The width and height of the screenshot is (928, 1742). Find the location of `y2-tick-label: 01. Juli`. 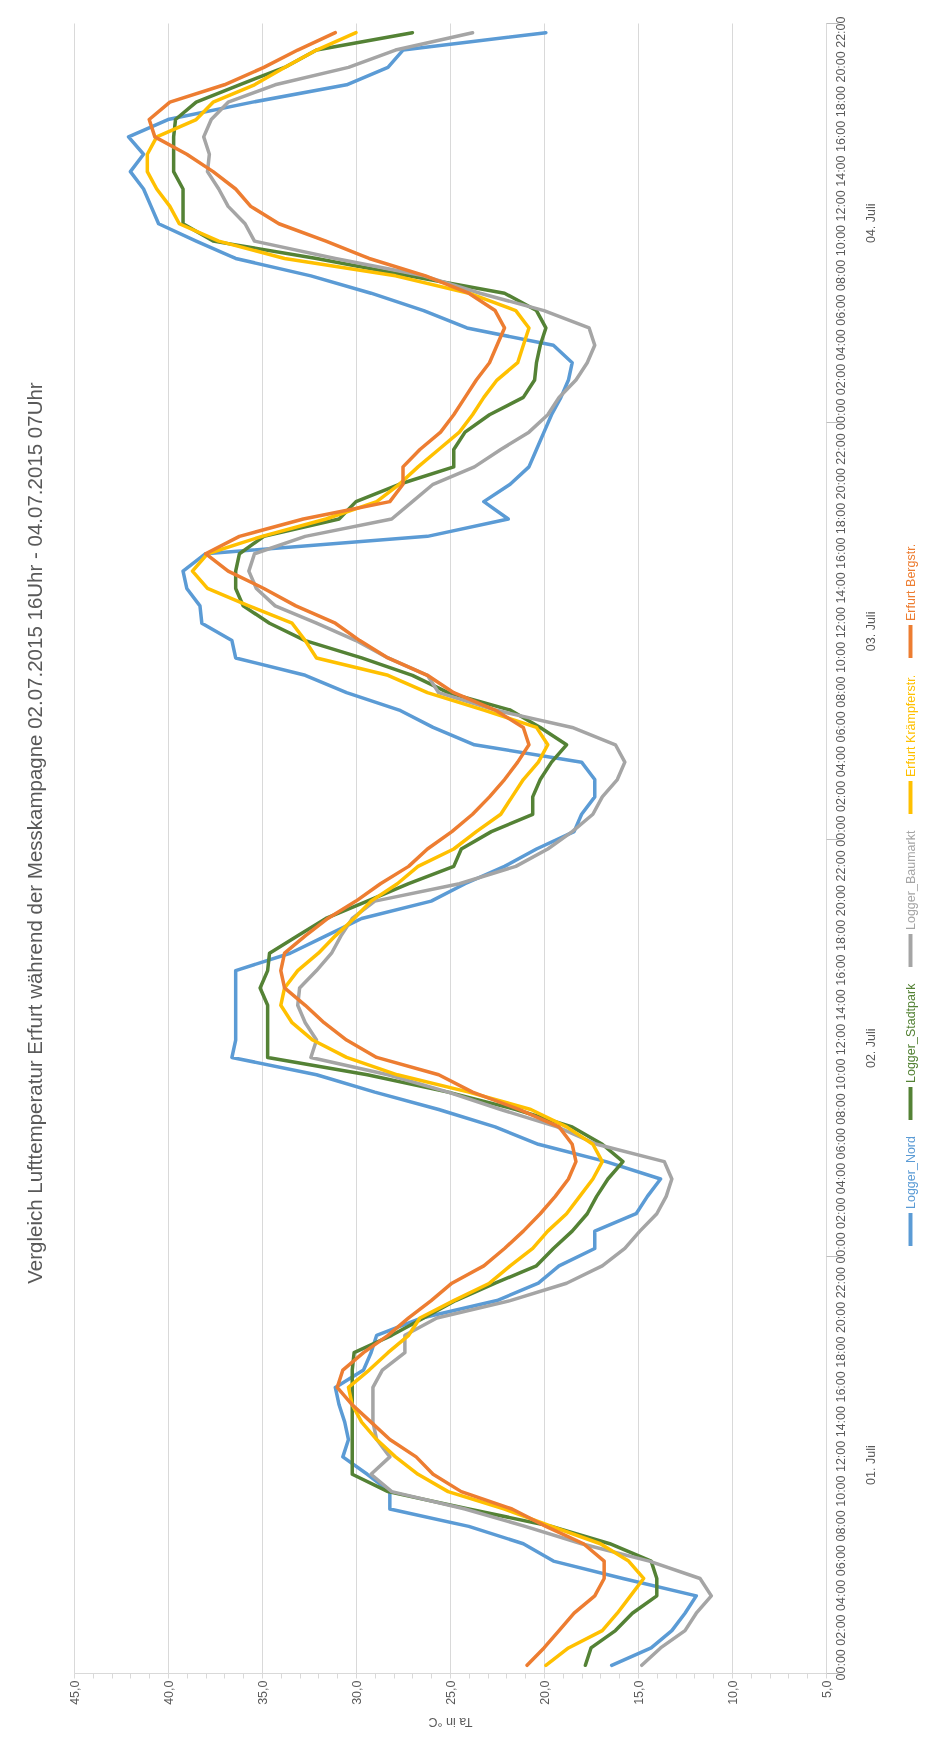

y2-tick-label: 01. Juli is located at coordinates (870, 1465).